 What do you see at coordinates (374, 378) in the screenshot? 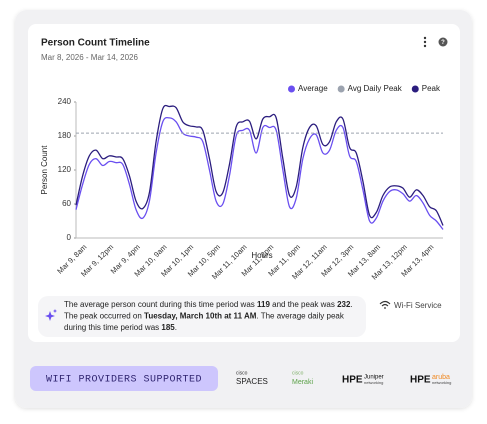
I see `provider-name: Juniper` at bounding box center [374, 378].